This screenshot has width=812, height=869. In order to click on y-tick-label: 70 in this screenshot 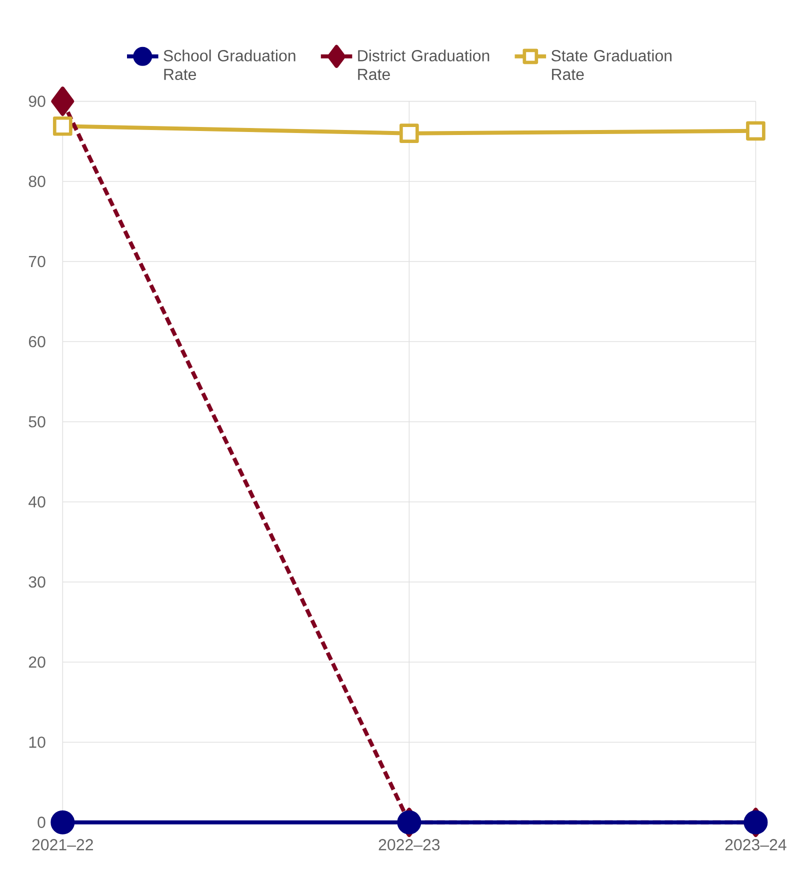, I will do `click(37, 262)`.